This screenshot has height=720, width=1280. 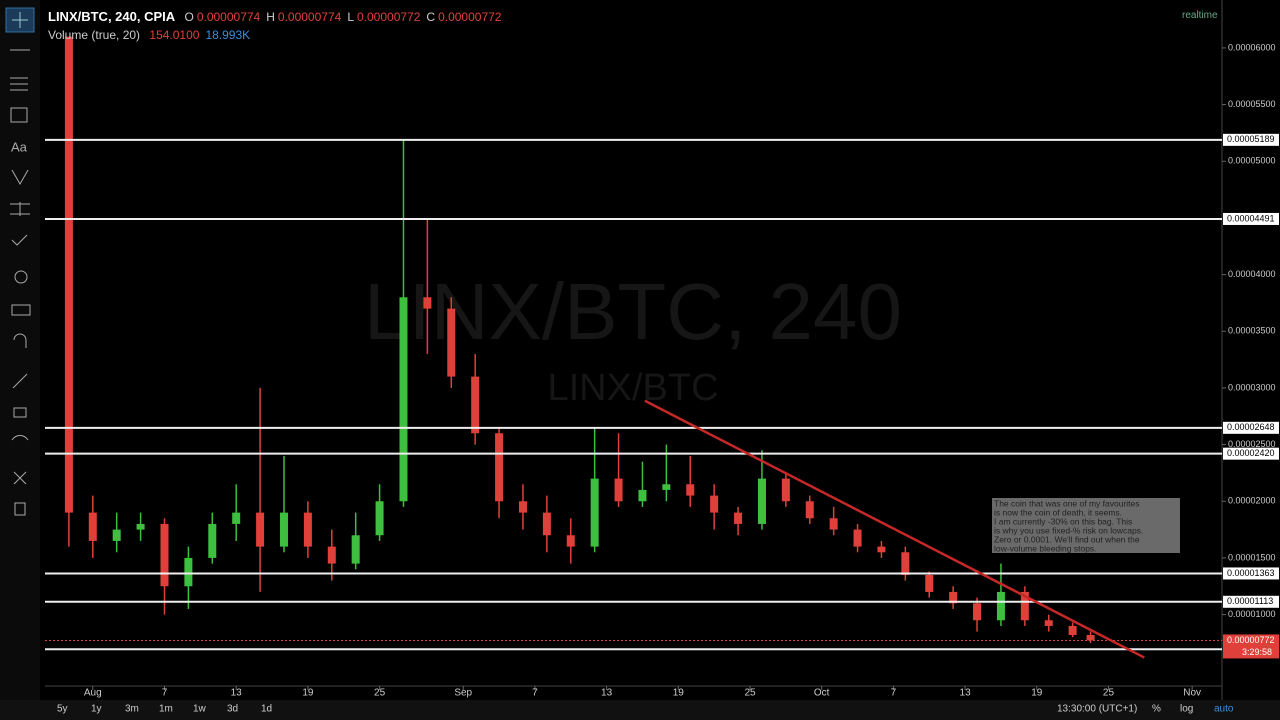 I want to click on interval-button: 1w, so click(x=200, y=709).